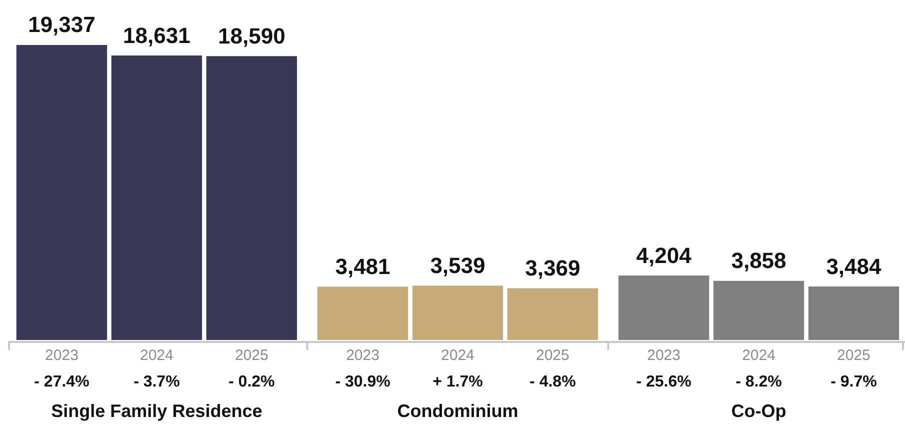 Image resolution: width=905 pixels, height=426 pixels. Describe the element at coordinates (552, 268) in the screenshot. I see `data-label: 3,369` at that location.